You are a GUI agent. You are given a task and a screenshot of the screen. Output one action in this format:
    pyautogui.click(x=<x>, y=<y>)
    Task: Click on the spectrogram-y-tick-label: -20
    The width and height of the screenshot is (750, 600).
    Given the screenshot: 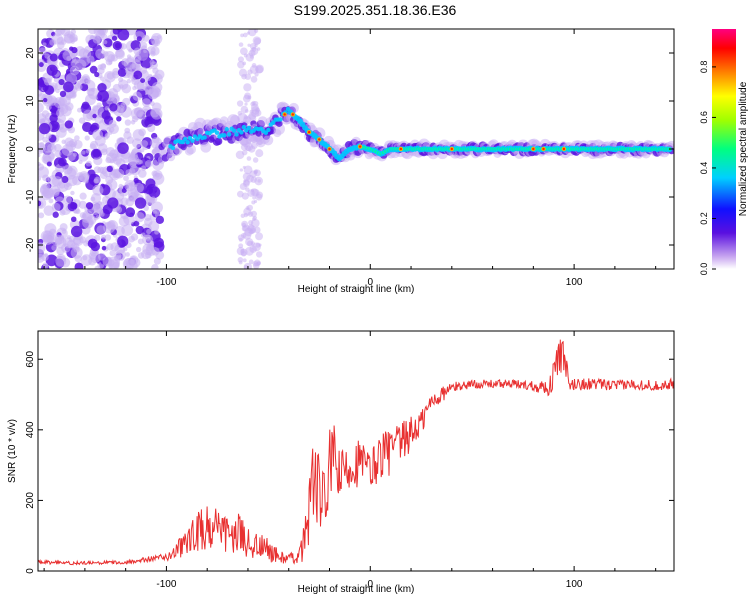 What is the action you would take?
    pyautogui.click(x=30, y=244)
    